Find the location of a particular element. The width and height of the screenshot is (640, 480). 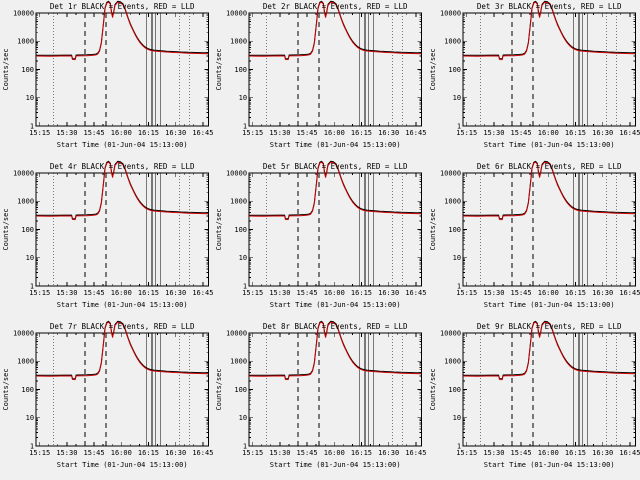

plot-title: Det 7r BLACK = Events, RED = LLD is located at coordinates (122, 326).